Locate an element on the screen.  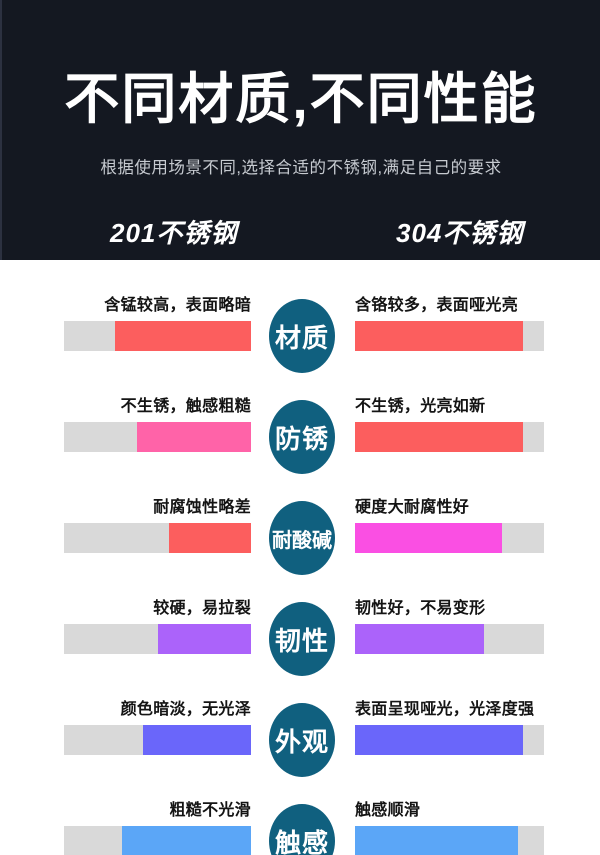
comparison-row: 不生锈，触感粗糙 防锈 不生锈，光亮如新 is located at coordinates (300, 421).